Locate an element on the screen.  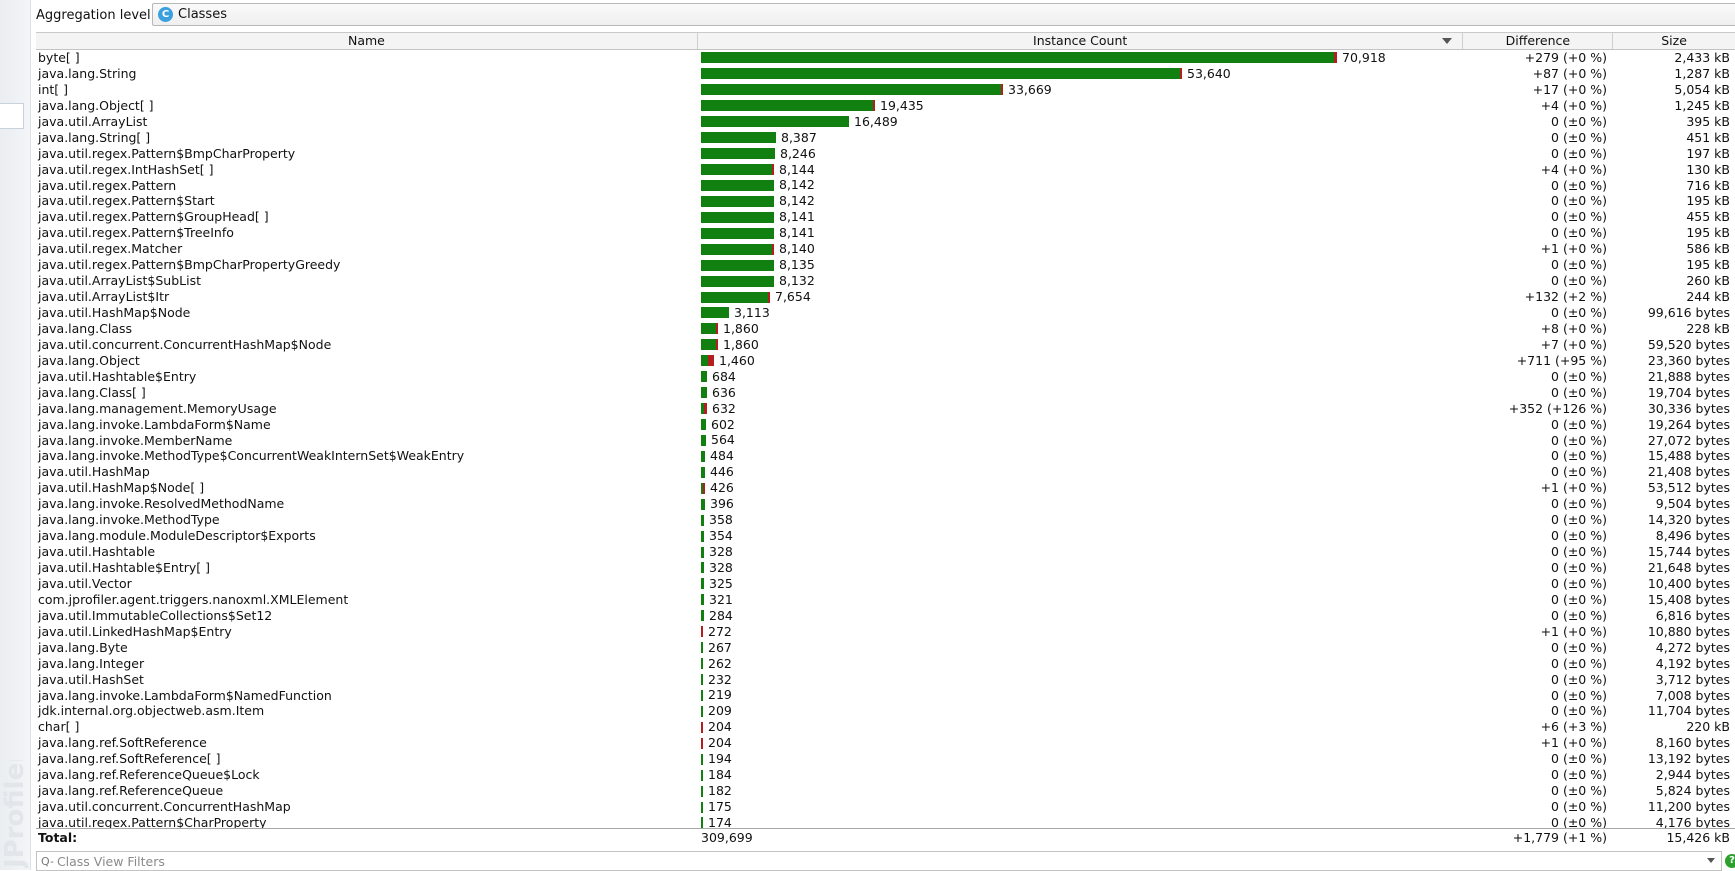
table-row: java.lang.Class 1,860 +8 (+0 %) 228 kB is located at coordinates (885, 329).